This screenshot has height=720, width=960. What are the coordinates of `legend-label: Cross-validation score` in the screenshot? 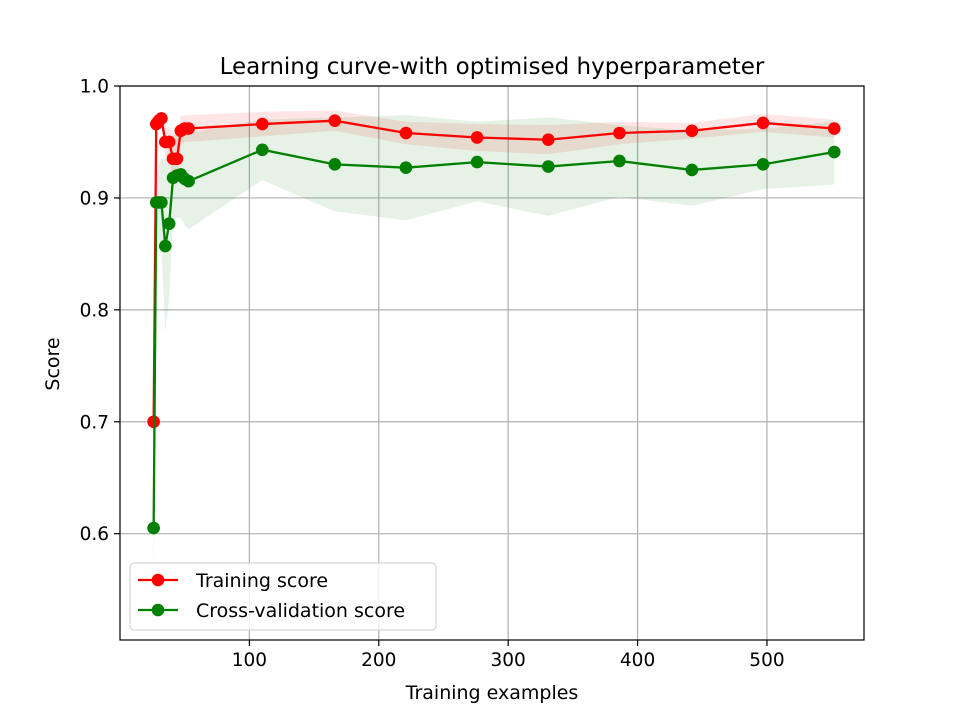 It's located at (300, 611).